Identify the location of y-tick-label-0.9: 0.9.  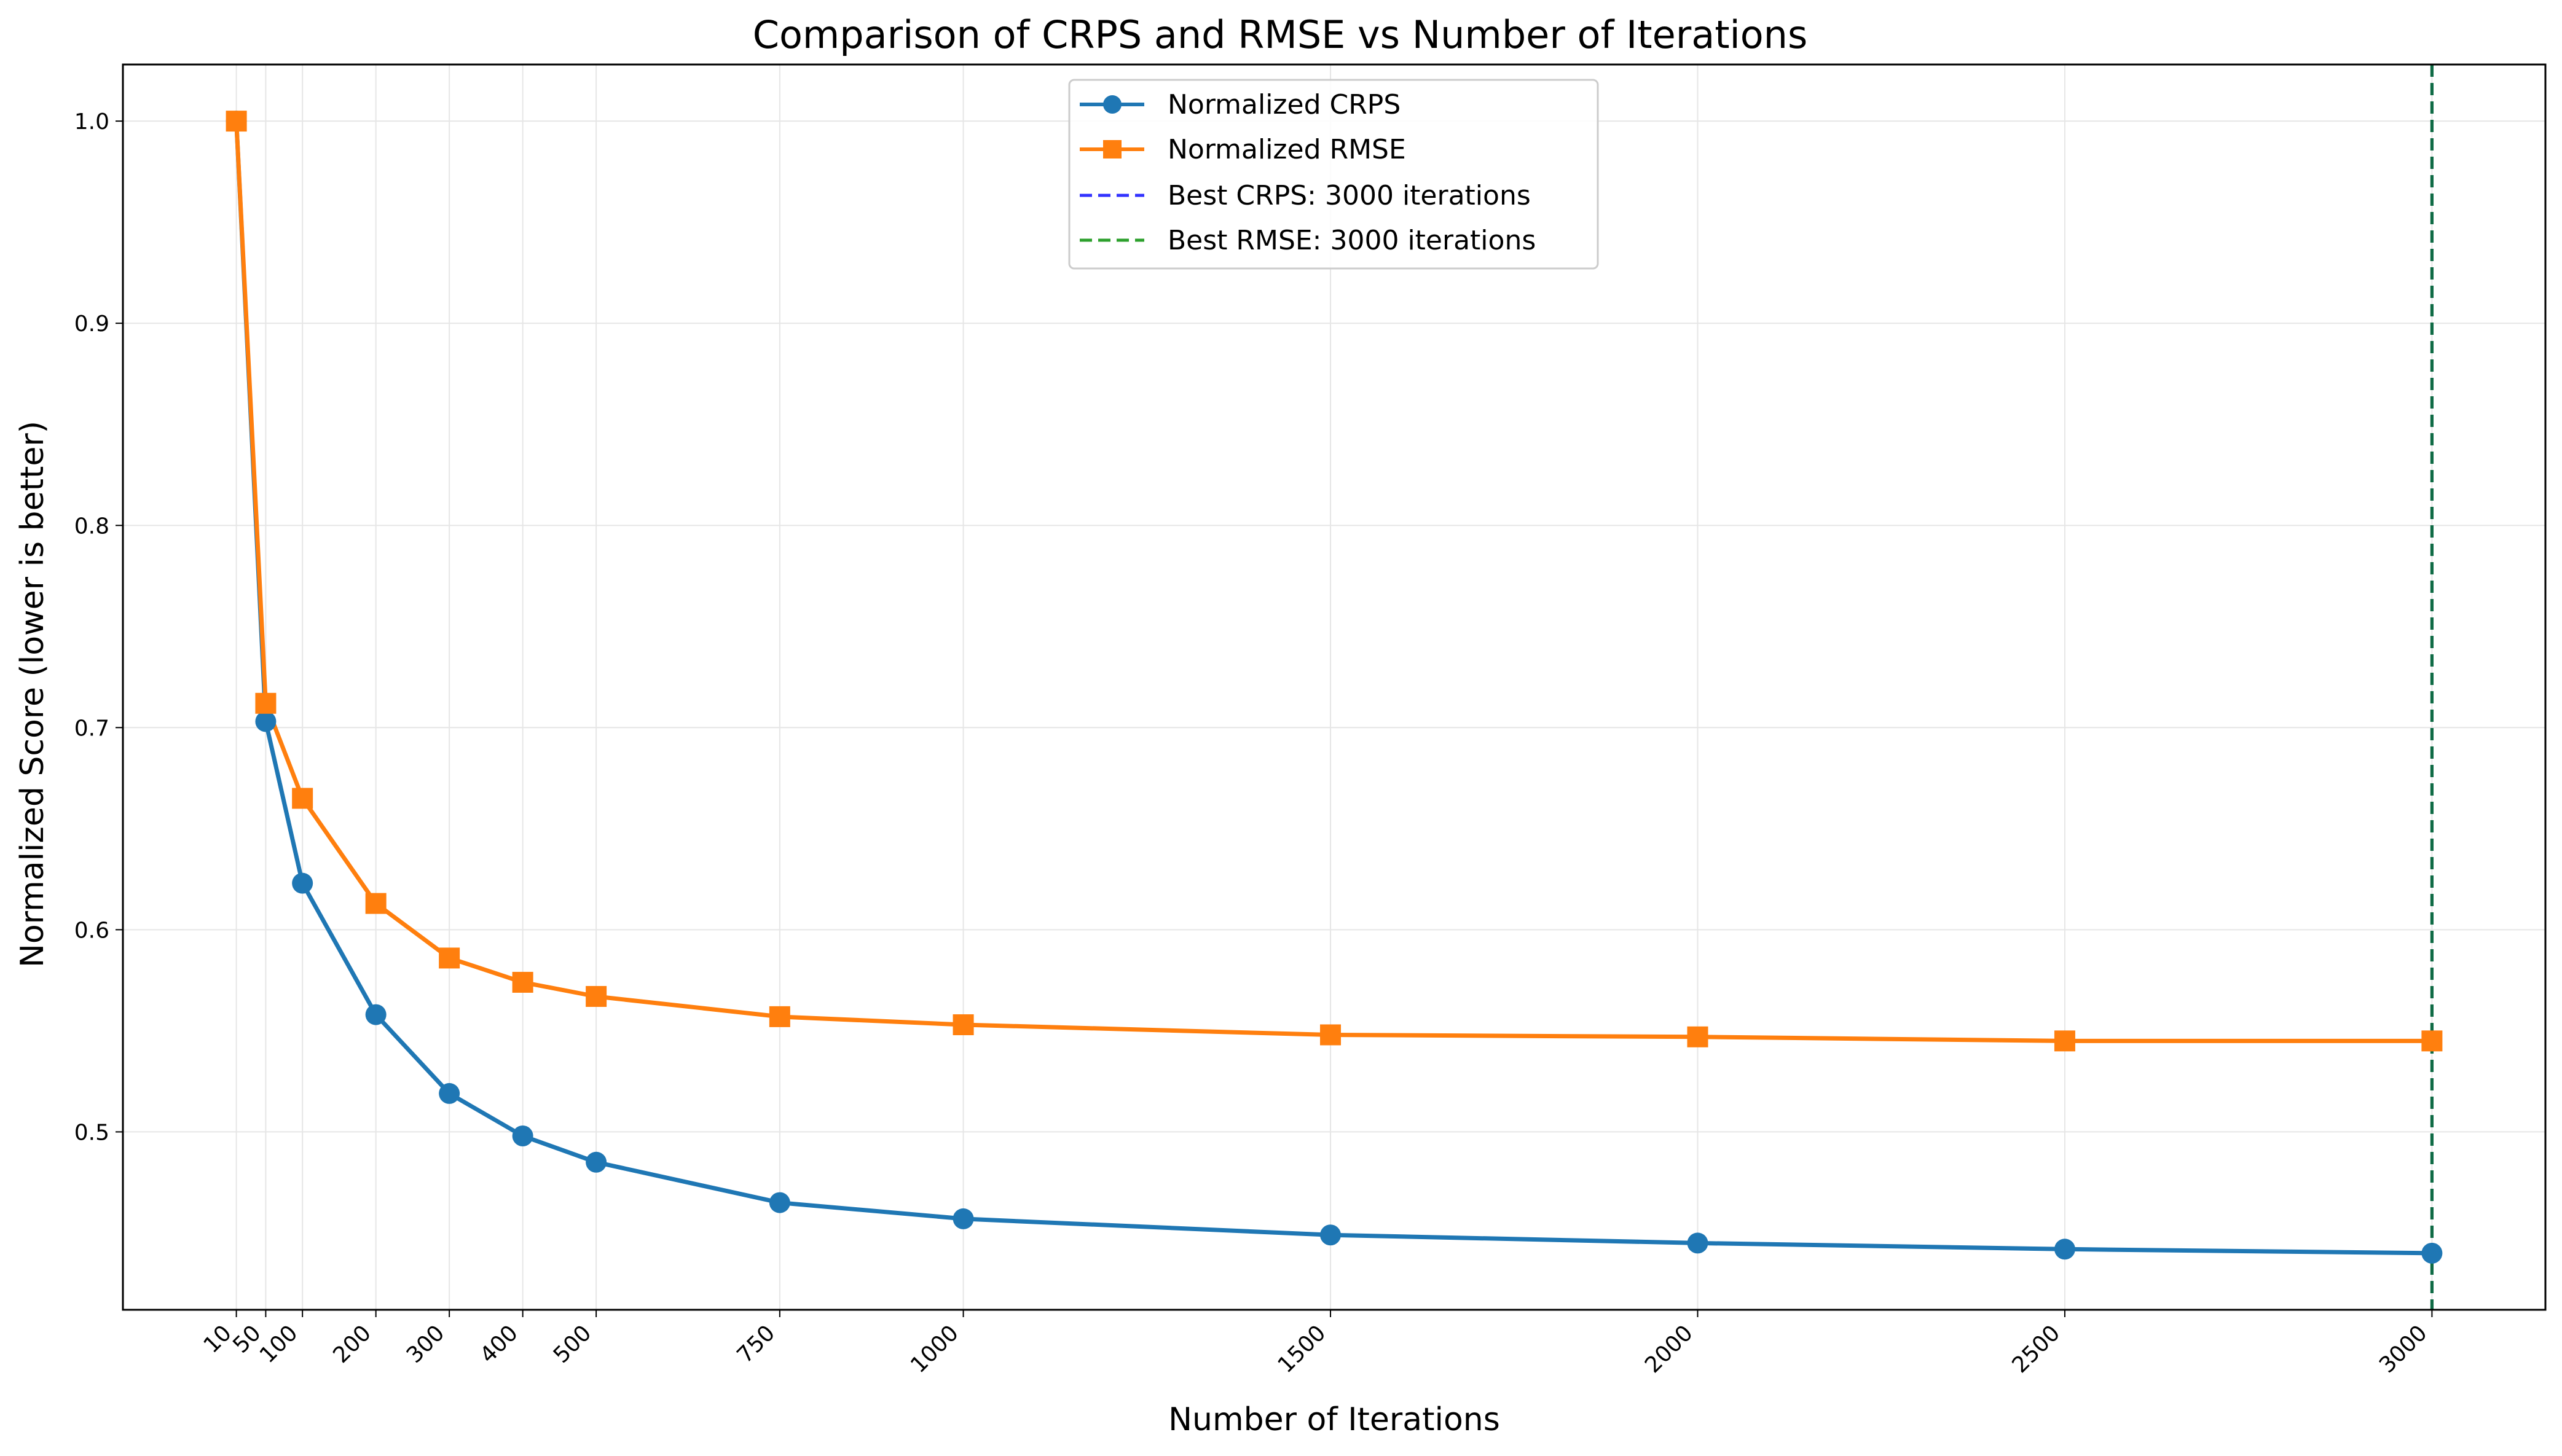
(91, 324).